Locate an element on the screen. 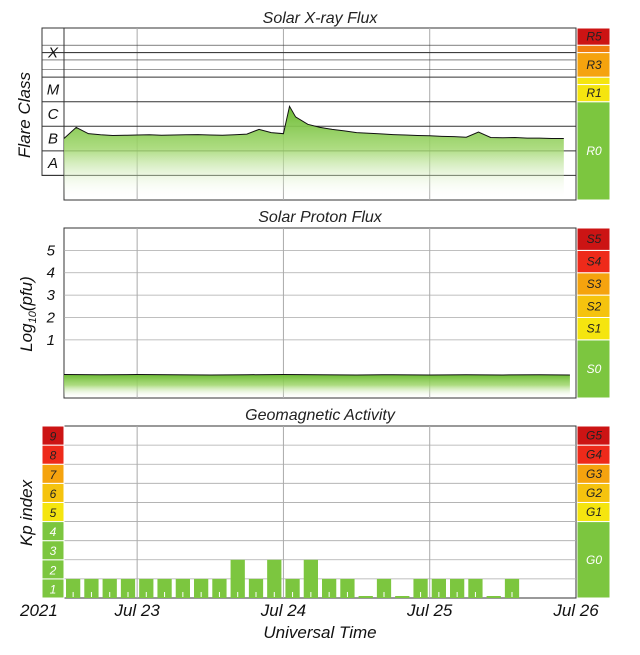 The image size is (640, 655). proton-scale-label: S2 is located at coordinates (594, 306).